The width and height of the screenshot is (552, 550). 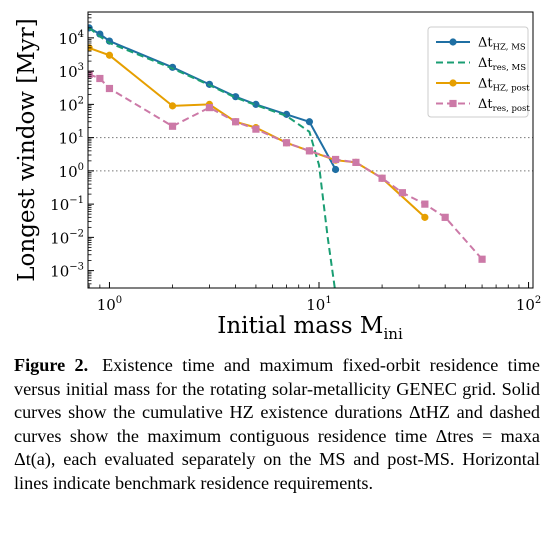 I want to click on legend-label: ΔtHZ, MS, so click(x=502, y=44).